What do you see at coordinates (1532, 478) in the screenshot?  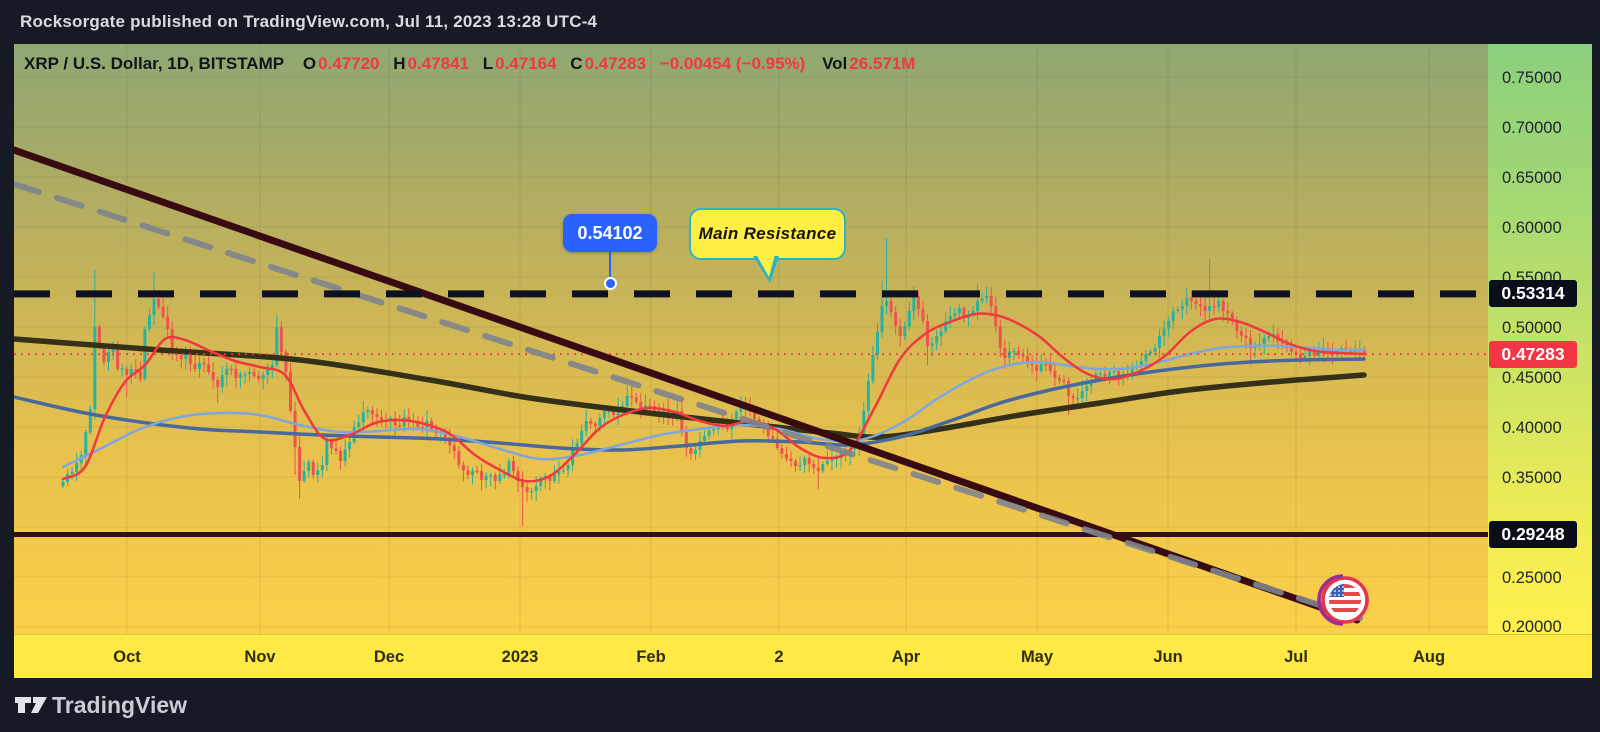 I see `y-axis-tick-label: 0.35000` at bounding box center [1532, 478].